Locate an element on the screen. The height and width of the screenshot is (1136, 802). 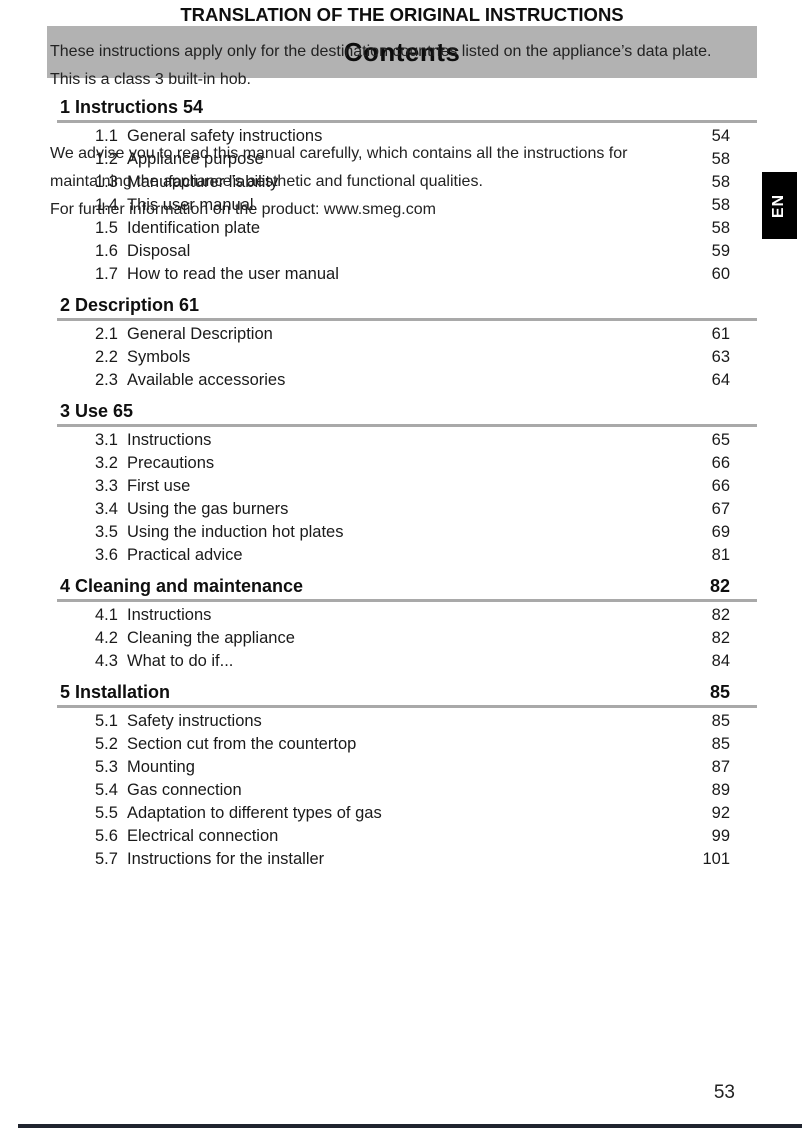
toc-entry-title: Available accessories is located at coordinates (206, 380).